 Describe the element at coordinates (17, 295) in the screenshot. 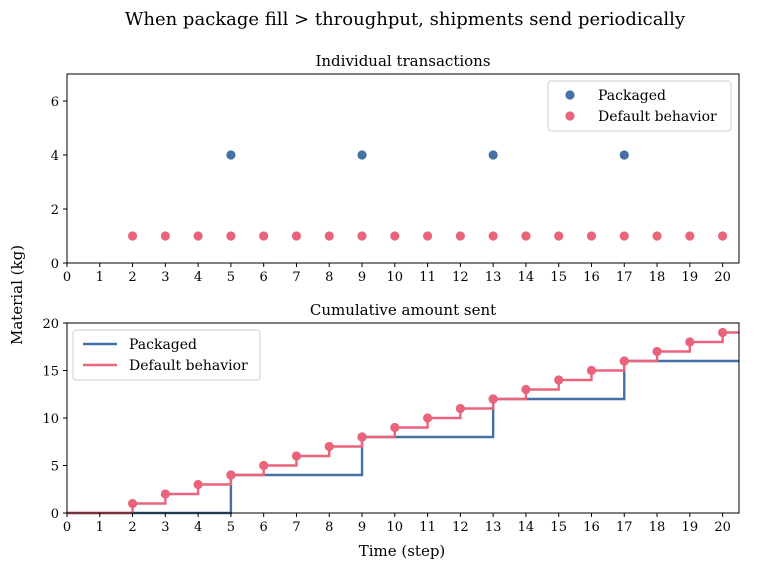

I see `y-axis-label: Material (kg)` at that location.